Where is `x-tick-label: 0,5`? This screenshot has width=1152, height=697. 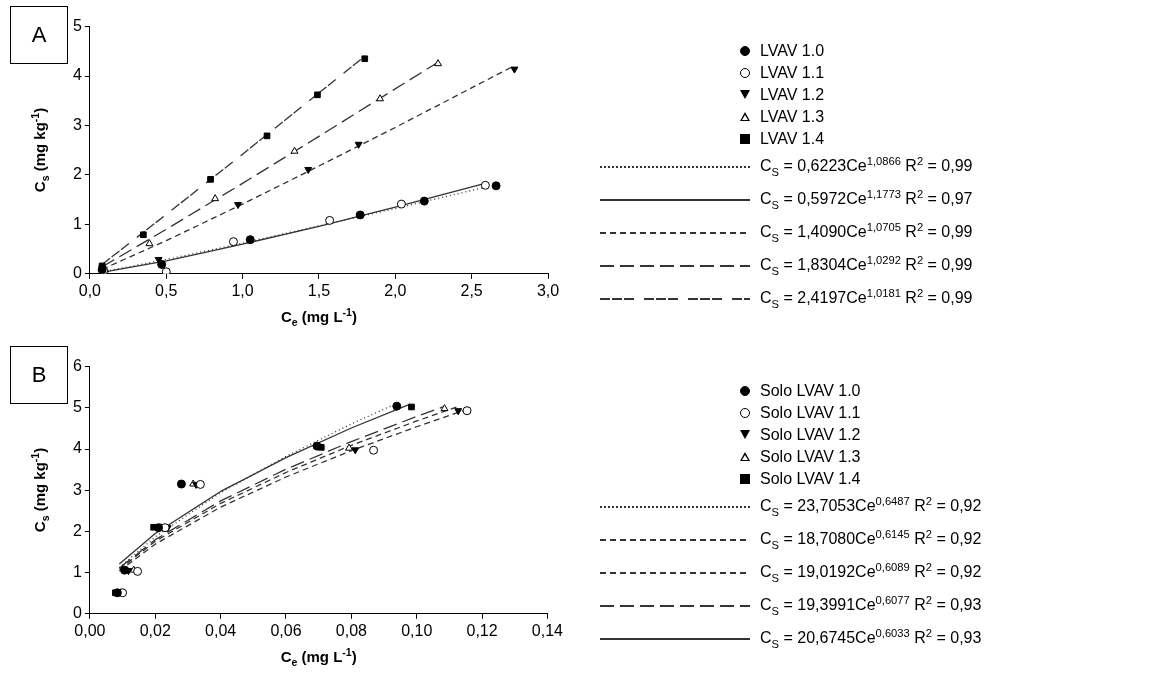
x-tick-label: 0,5 is located at coordinates (166, 290).